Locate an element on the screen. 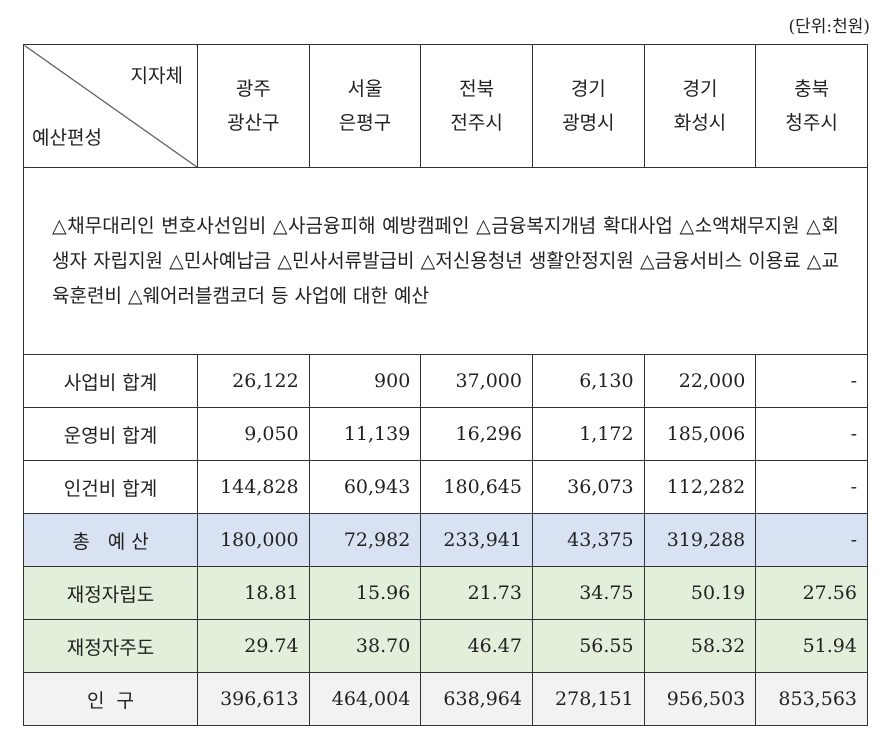  district: 전주시 is located at coordinates (476, 123).